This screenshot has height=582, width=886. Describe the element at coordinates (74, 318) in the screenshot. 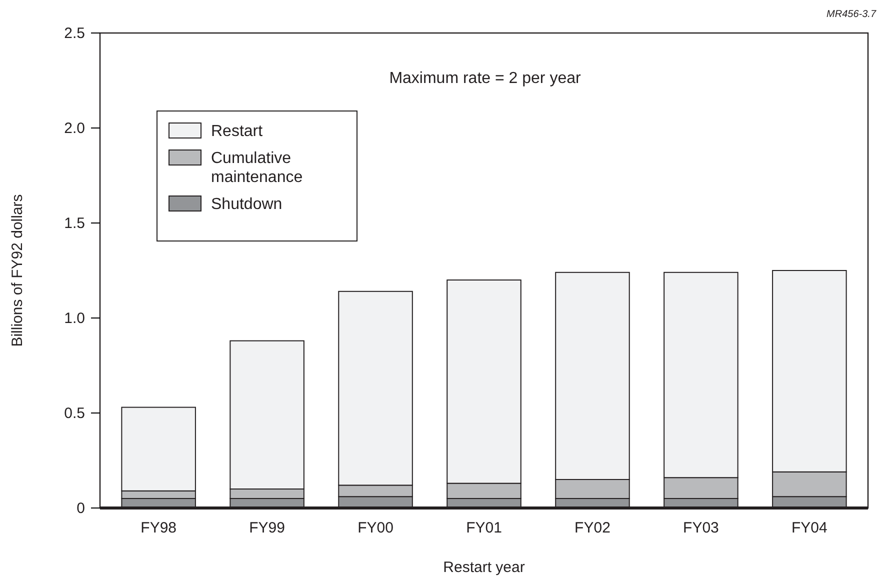

I see `y-tick-label: 1.0` at that location.